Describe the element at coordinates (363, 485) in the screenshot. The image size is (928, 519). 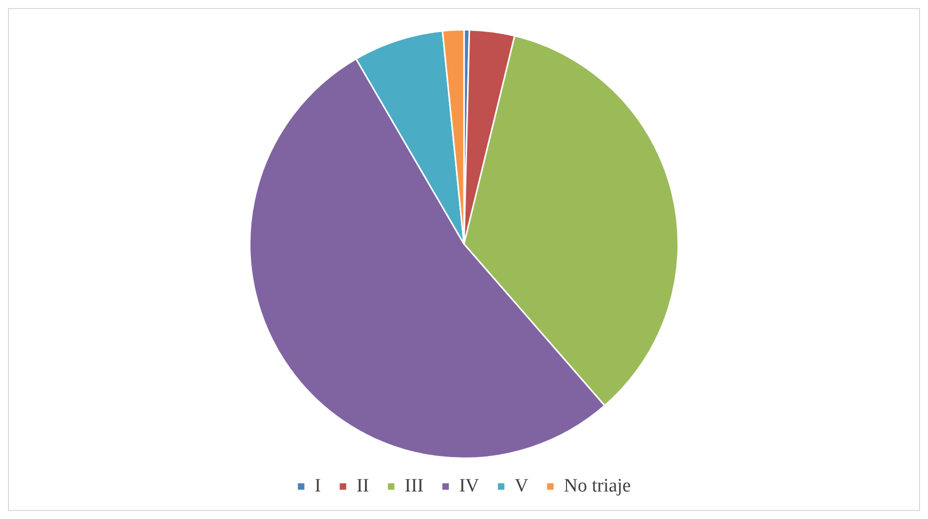
I see `legend-label: II` at that location.